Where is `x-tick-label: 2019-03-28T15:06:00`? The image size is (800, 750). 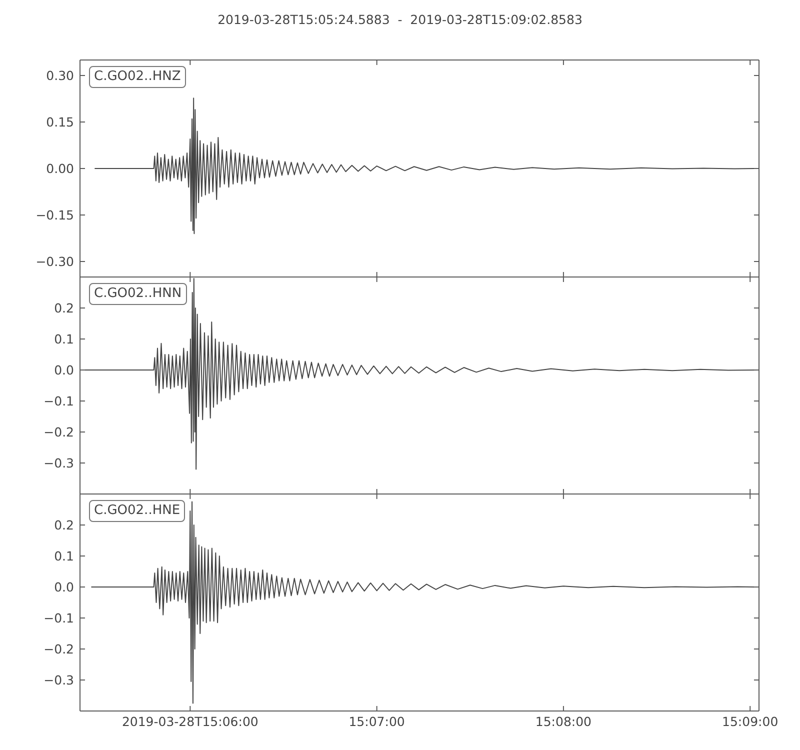 x-tick-label: 2019-03-28T15:06:00 is located at coordinates (190, 721).